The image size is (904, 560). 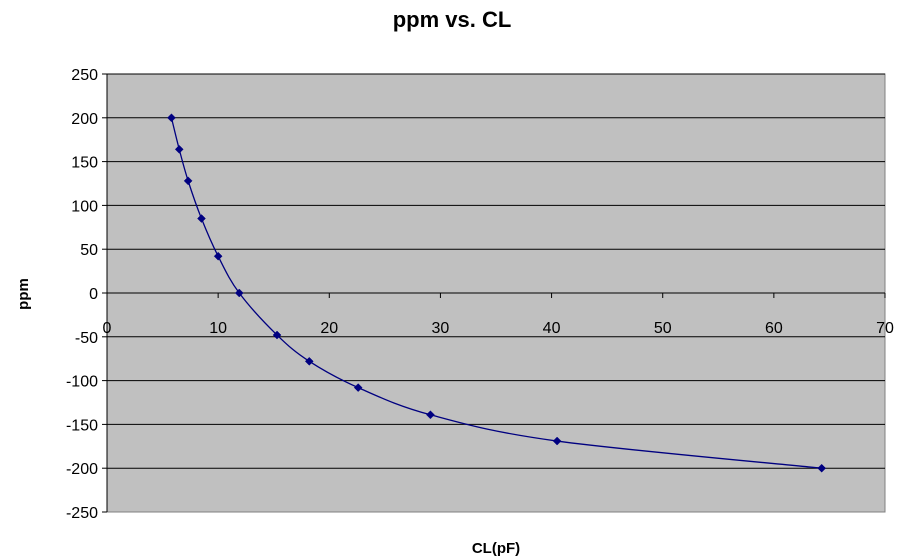 What do you see at coordinates (89, 250) in the screenshot?
I see `y-tick-label: 50` at bounding box center [89, 250].